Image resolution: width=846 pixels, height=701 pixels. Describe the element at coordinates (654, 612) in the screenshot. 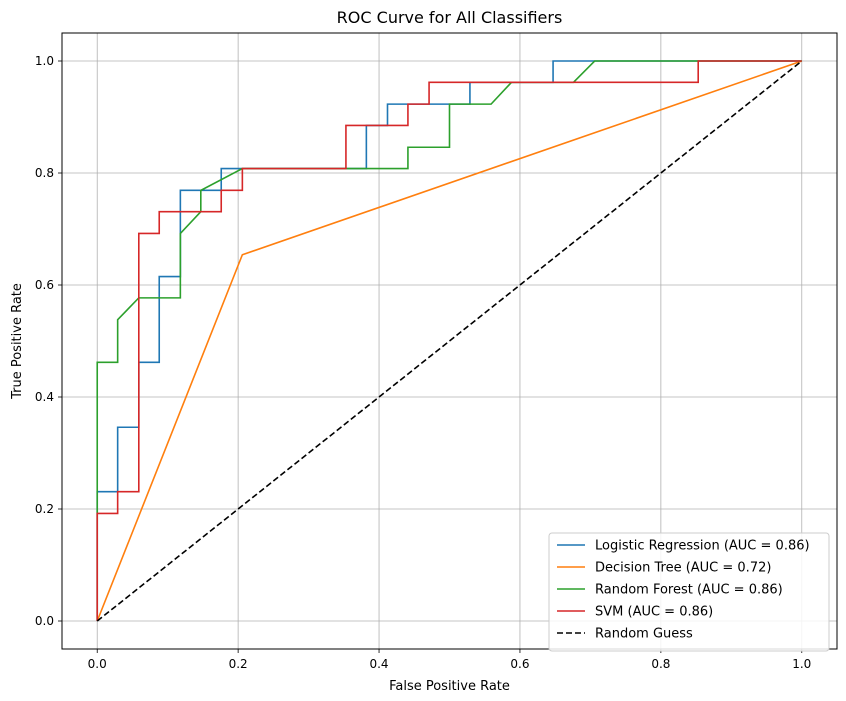

I see `legend-label: SVM (AUC = 0.86)` at that location.